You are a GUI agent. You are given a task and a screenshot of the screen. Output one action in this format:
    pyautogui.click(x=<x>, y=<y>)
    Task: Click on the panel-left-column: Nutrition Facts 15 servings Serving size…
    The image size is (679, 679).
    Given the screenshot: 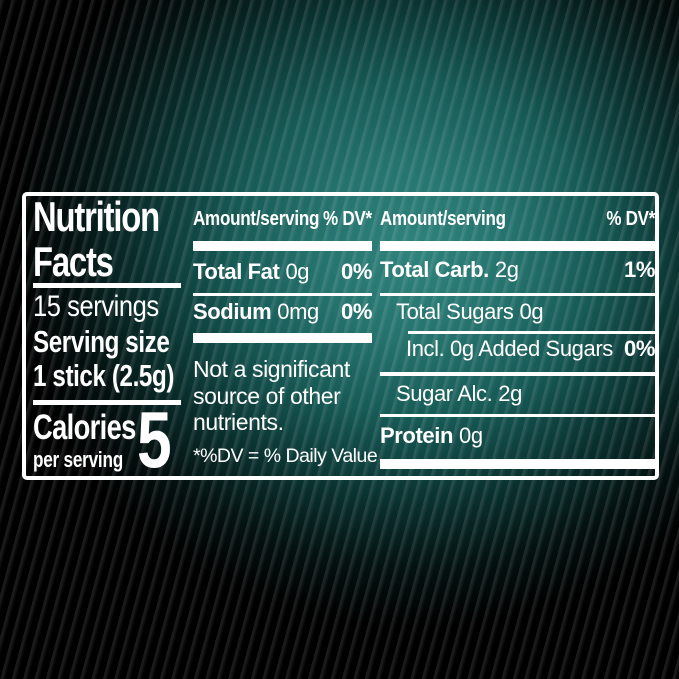 What is the action you would take?
    pyautogui.click(x=112, y=338)
    